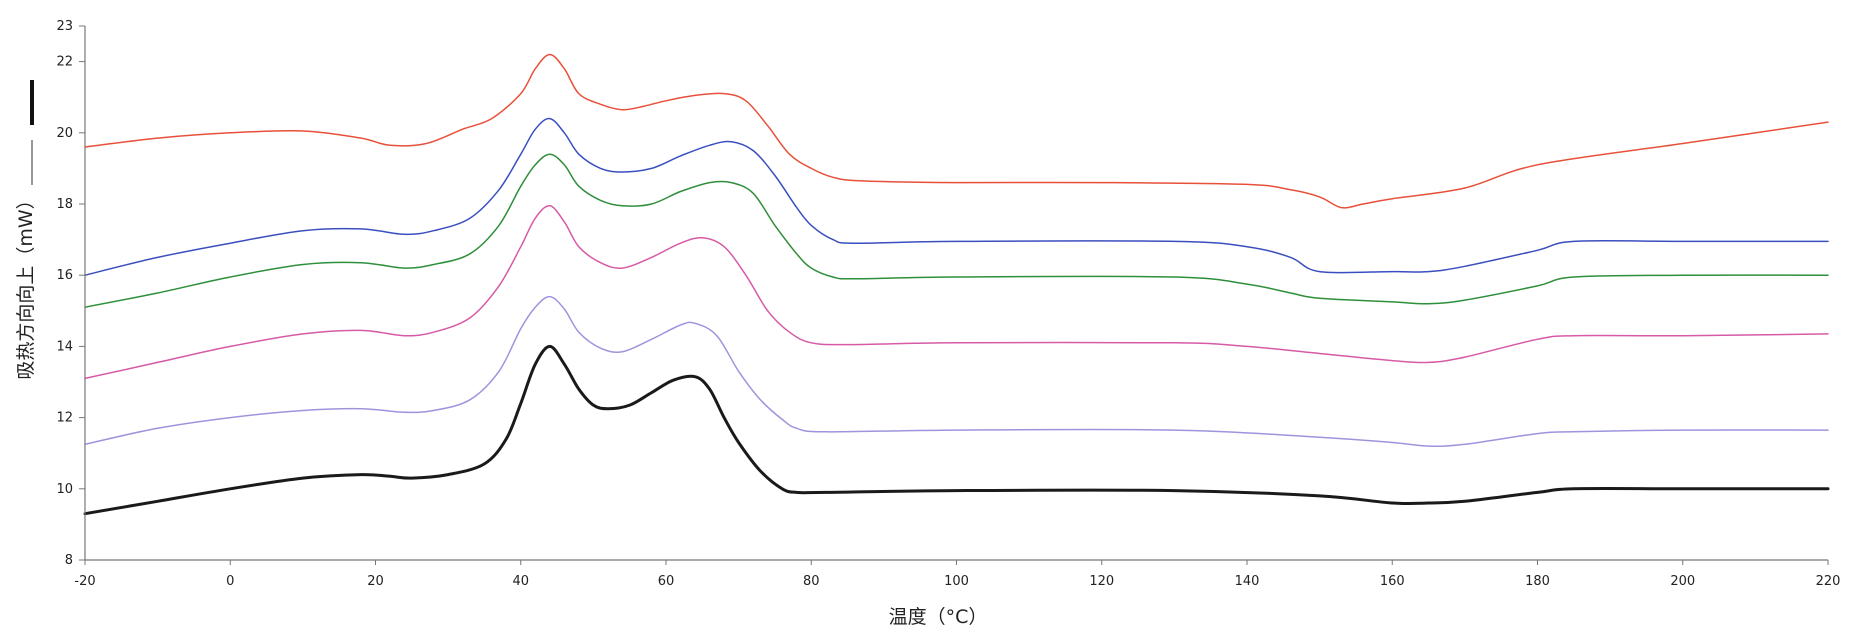 The width and height of the screenshot is (1855, 635). I want to click on x-tick-label: 180, so click(1537, 581).